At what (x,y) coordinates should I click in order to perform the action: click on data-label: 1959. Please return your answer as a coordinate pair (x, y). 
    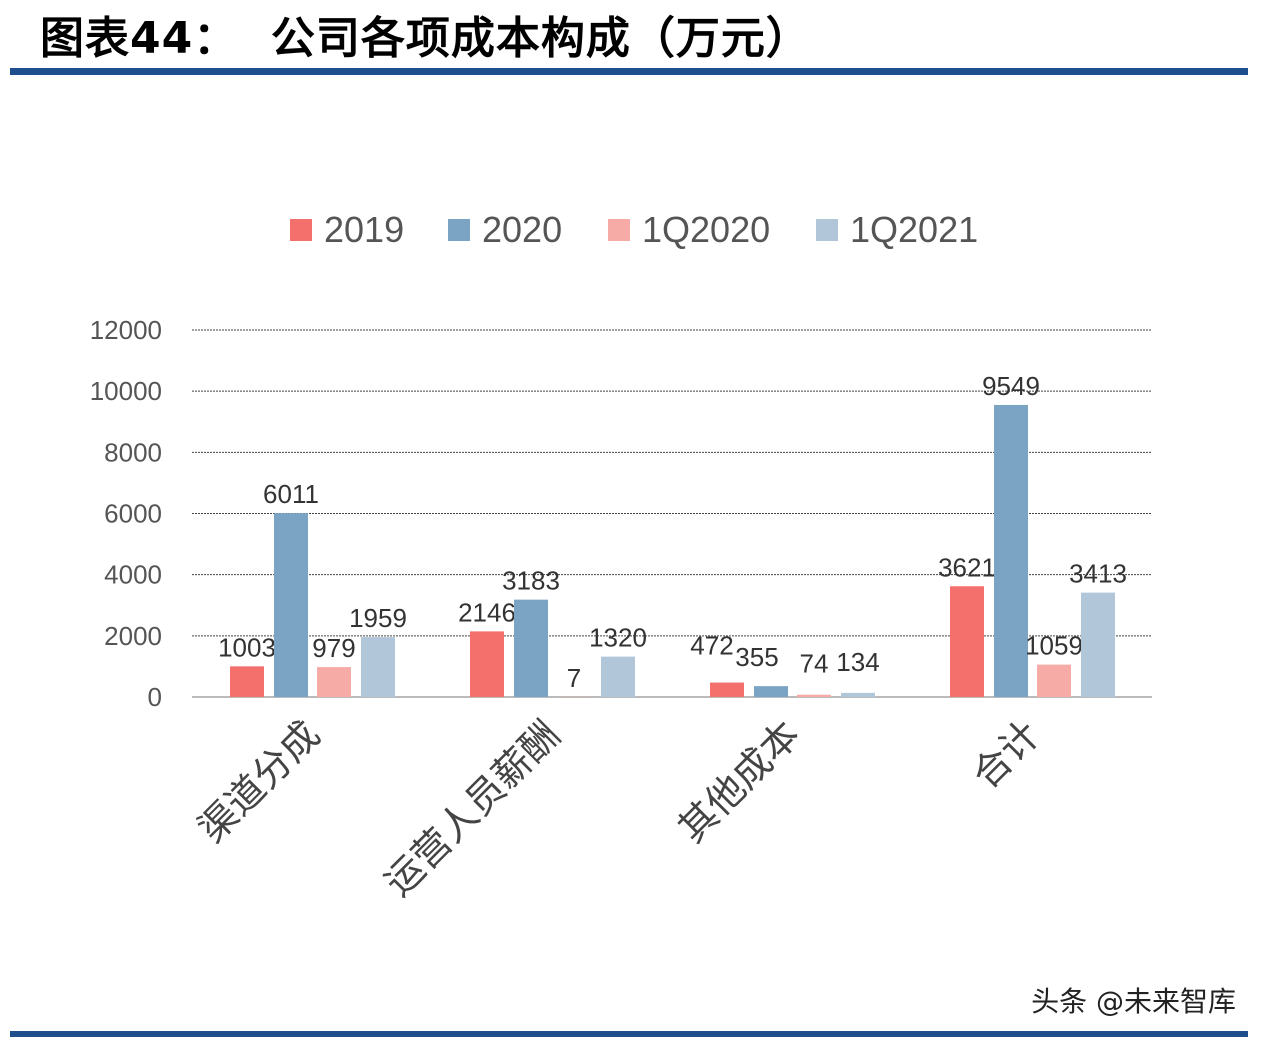
    Looking at the image, I should click on (378, 618).